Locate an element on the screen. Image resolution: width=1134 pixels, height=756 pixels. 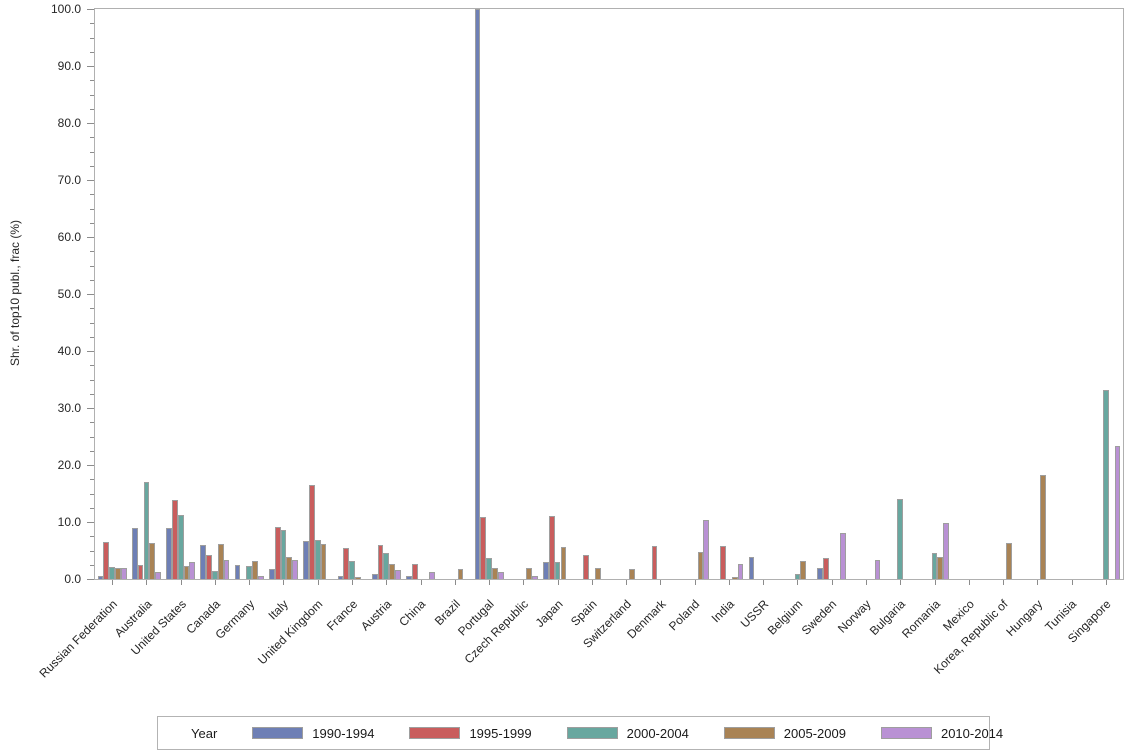
x-tick-label: Hungary is located at coordinates (1024, 618).